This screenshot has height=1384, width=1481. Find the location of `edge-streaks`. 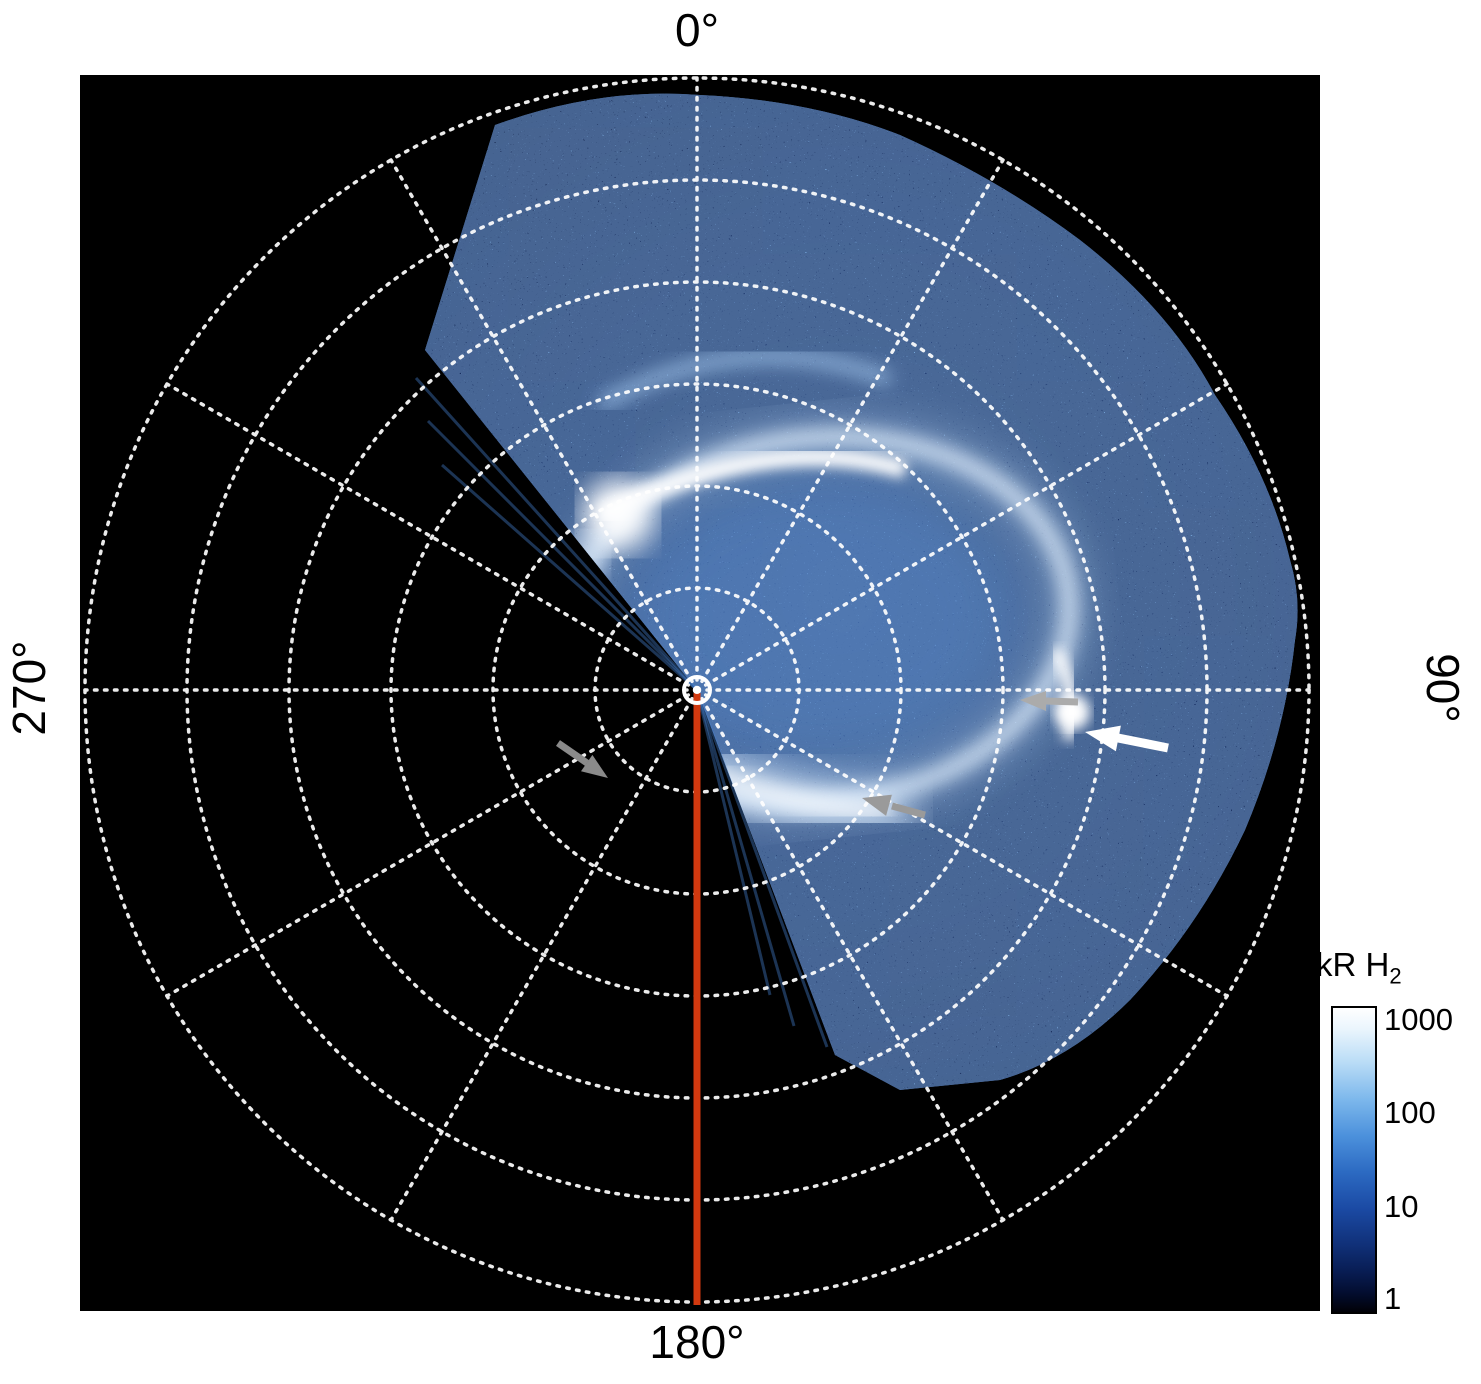

edge-streaks is located at coordinates (621, 712).